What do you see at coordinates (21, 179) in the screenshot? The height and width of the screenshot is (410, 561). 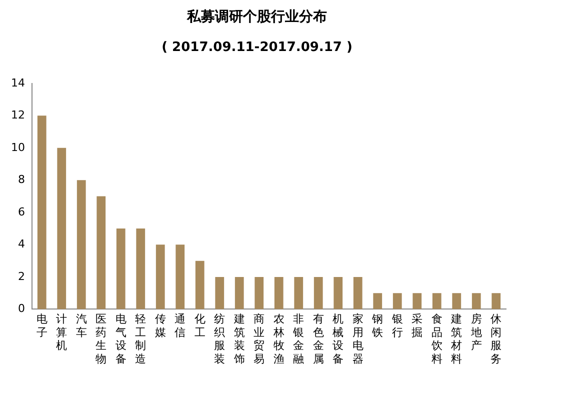 I see `y-tick-label: 8` at bounding box center [21, 179].